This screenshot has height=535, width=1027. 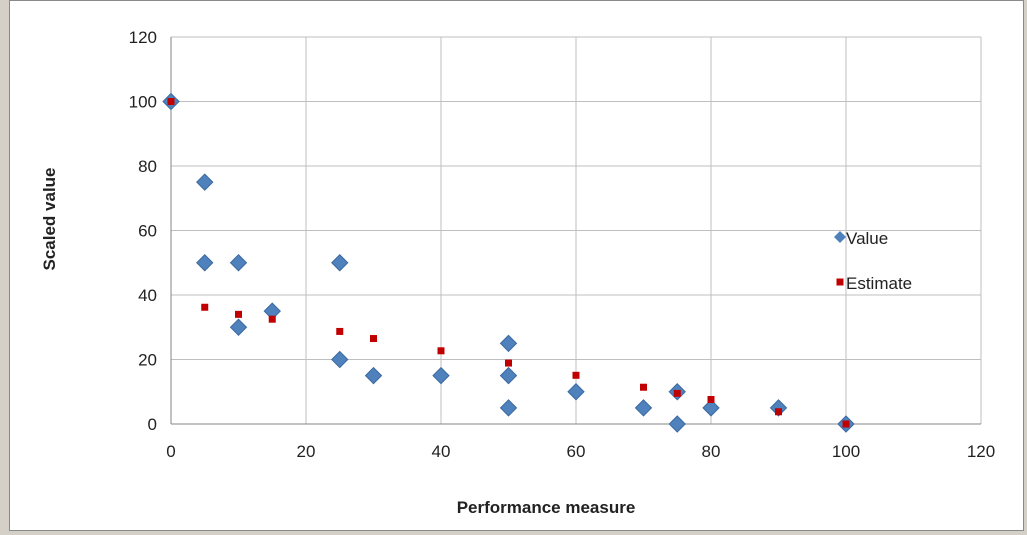 I want to click on y-tick-label: 0, so click(x=152, y=424).